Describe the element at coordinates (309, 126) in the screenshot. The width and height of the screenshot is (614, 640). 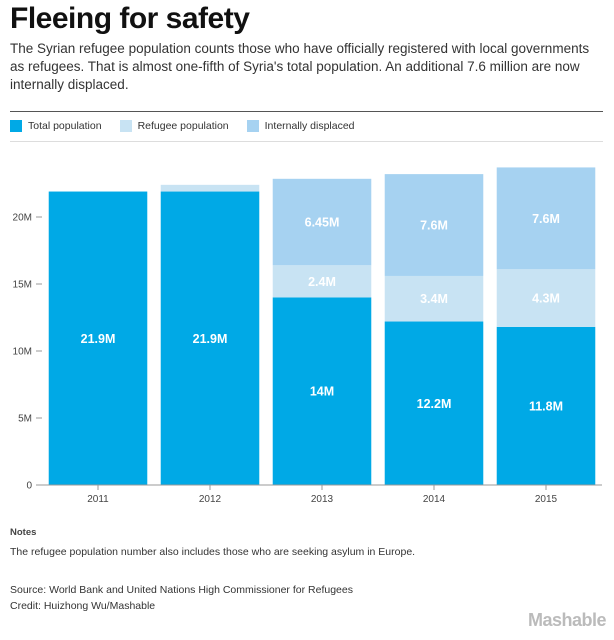
I see `legend-label-displaced: Internally displaced` at that location.